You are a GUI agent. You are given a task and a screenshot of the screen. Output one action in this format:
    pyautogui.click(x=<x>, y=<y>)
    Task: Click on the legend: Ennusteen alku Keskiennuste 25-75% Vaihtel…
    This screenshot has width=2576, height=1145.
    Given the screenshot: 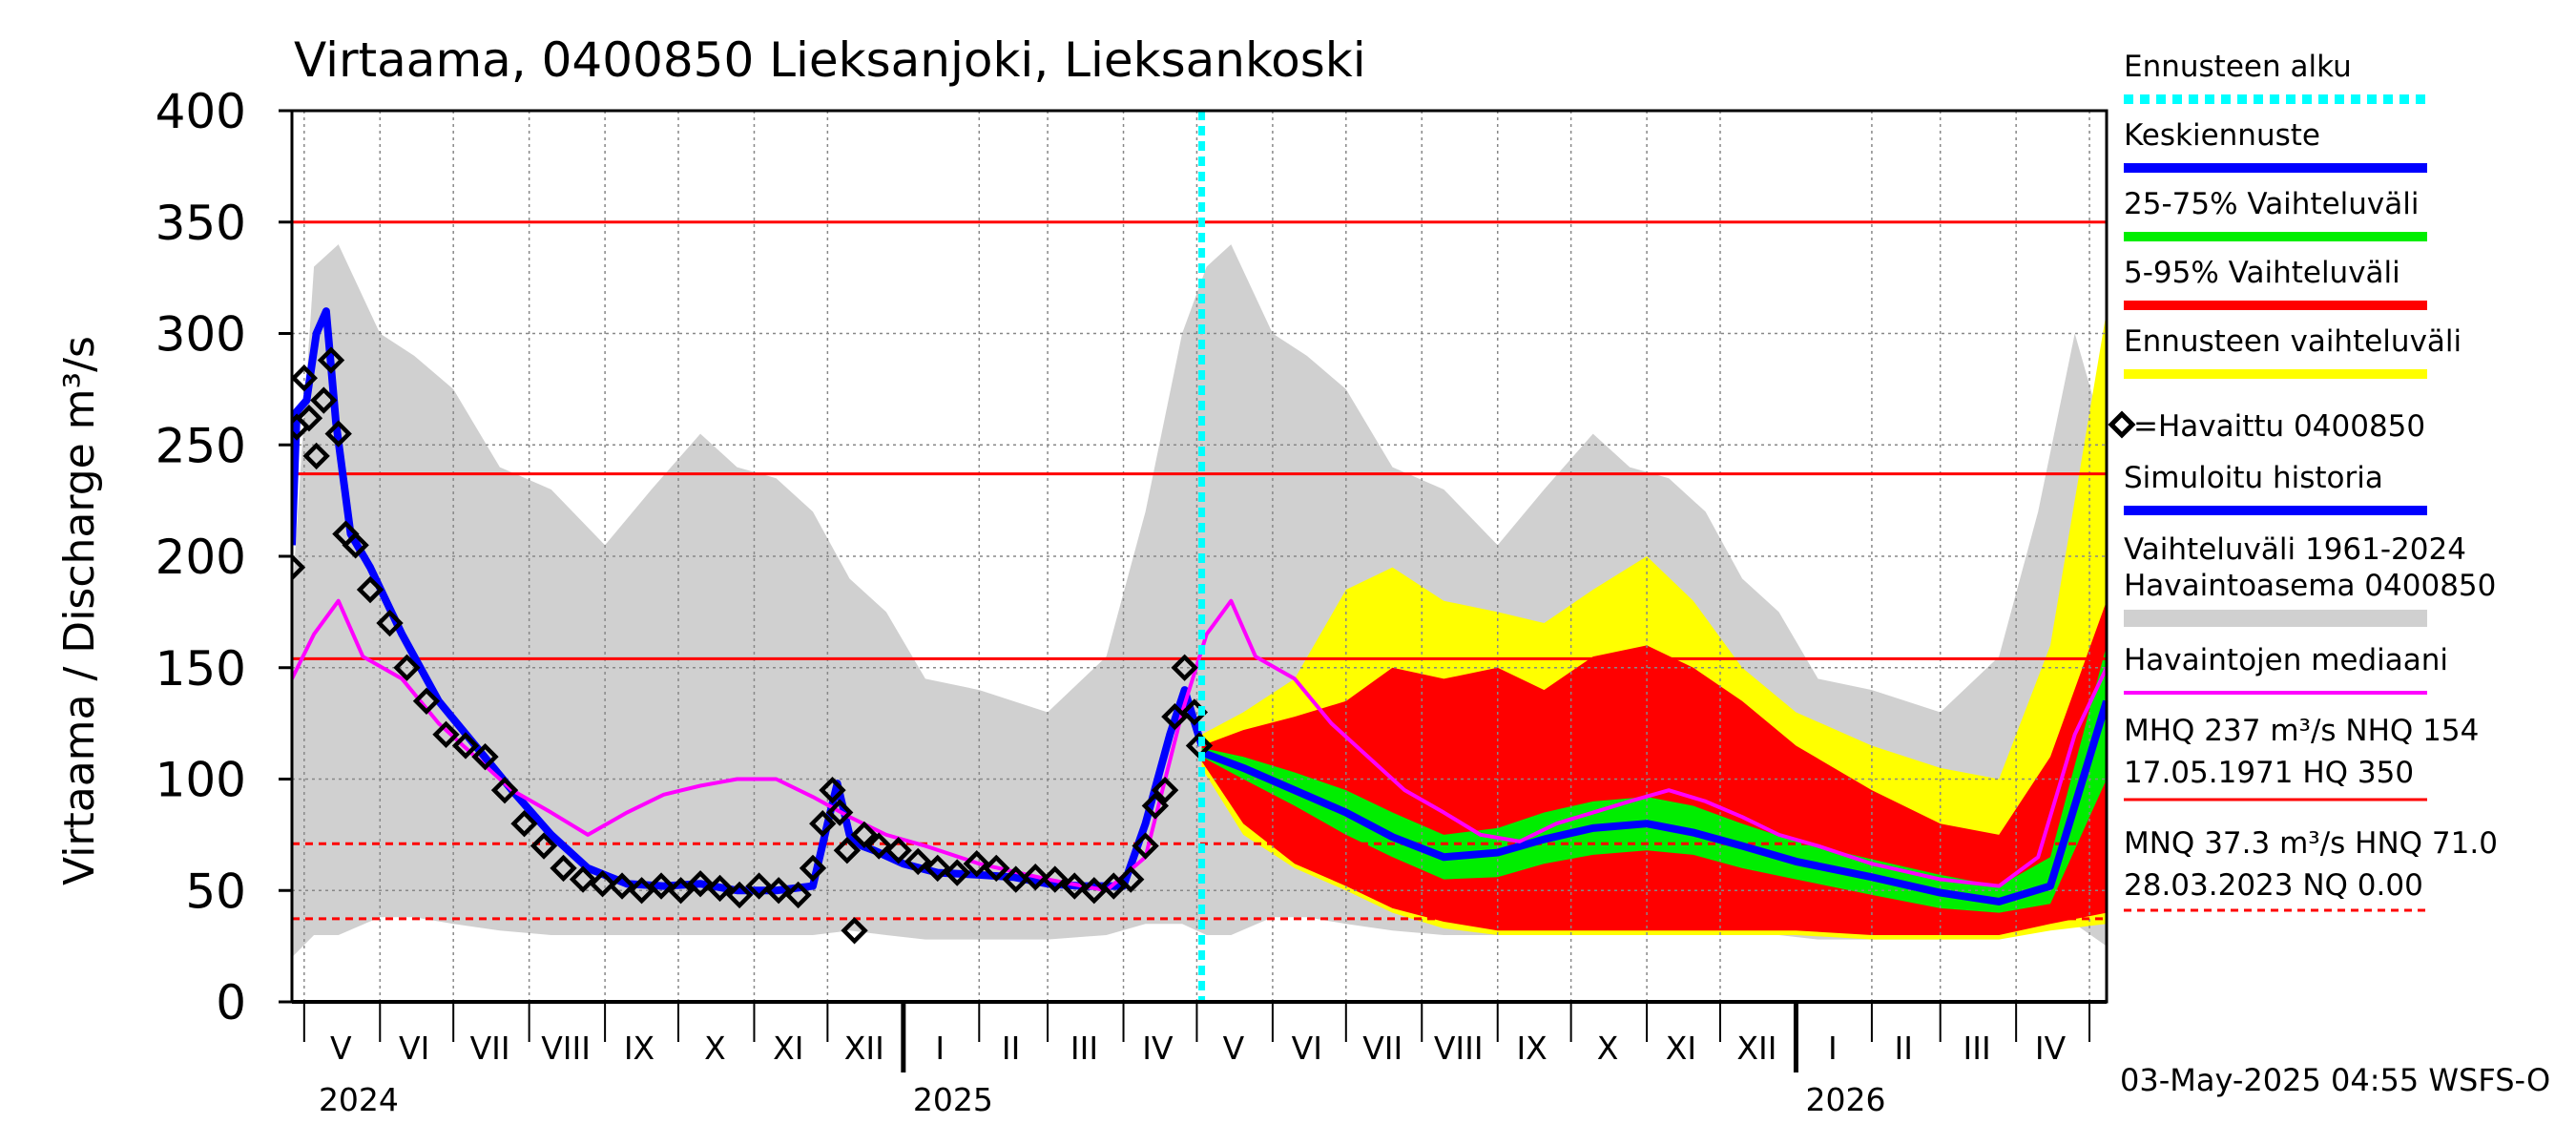 What is the action you would take?
    pyautogui.click(x=2303, y=481)
    